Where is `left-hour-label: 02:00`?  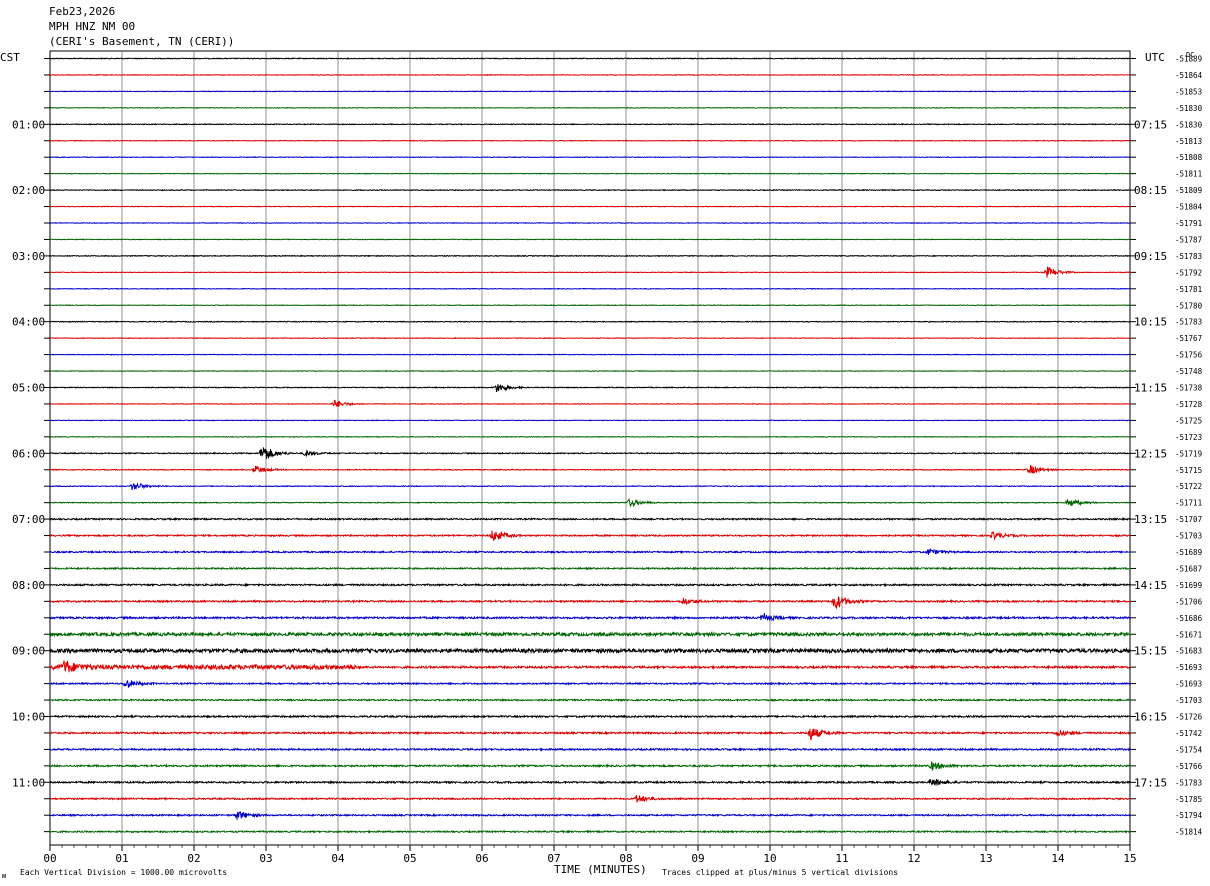 left-hour-label: 02:00 is located at coordinates (28, 190).